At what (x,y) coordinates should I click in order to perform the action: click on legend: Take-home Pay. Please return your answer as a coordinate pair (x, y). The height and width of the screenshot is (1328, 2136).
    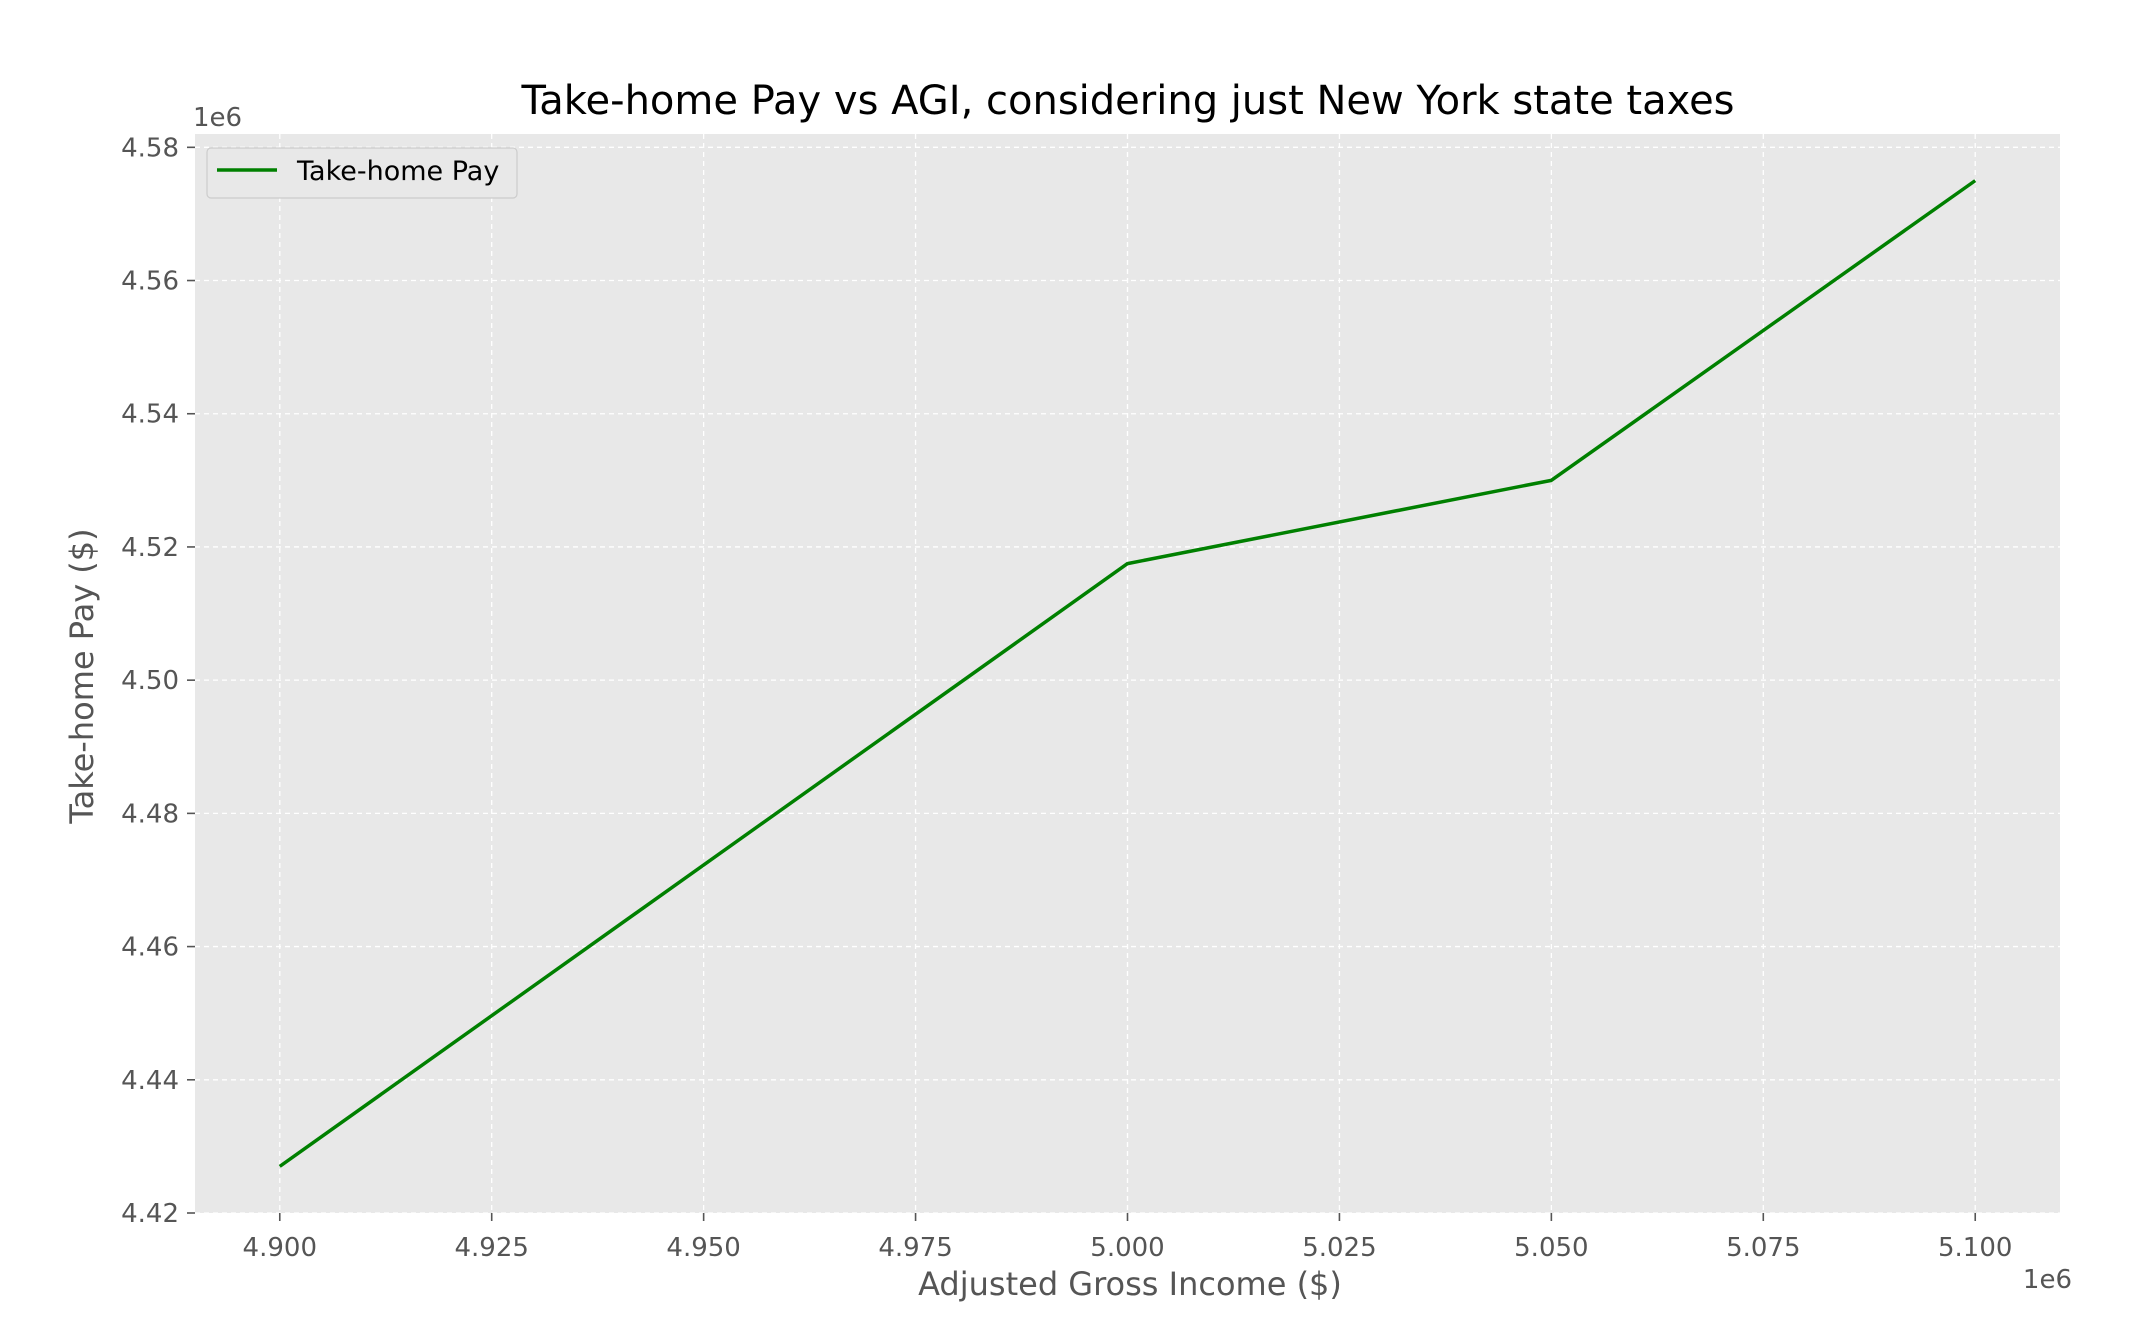
    Looking at the image, I should click on (362, 173).